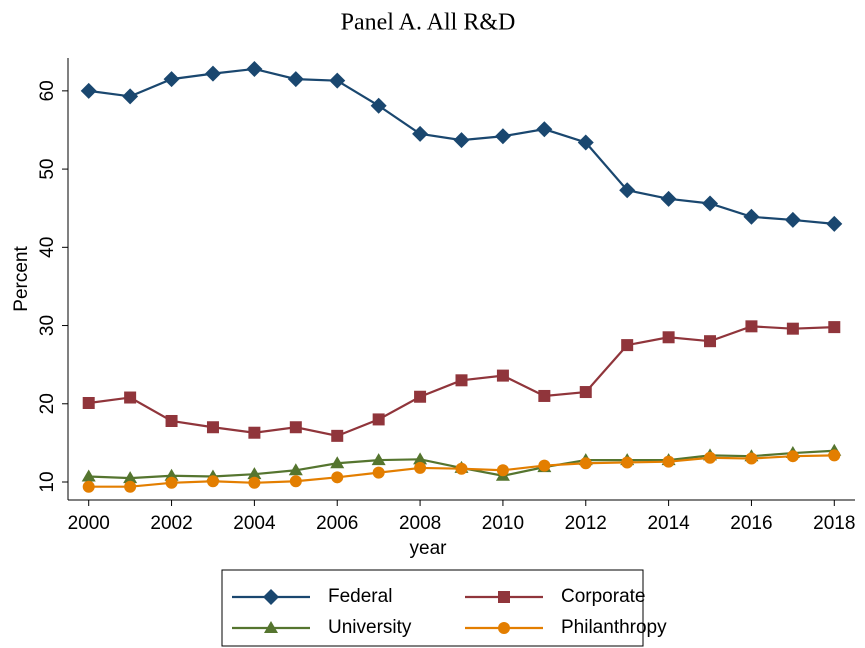 This screenshot has width=865, height=648. I want to click on legend-label: University, so click(370, 627).